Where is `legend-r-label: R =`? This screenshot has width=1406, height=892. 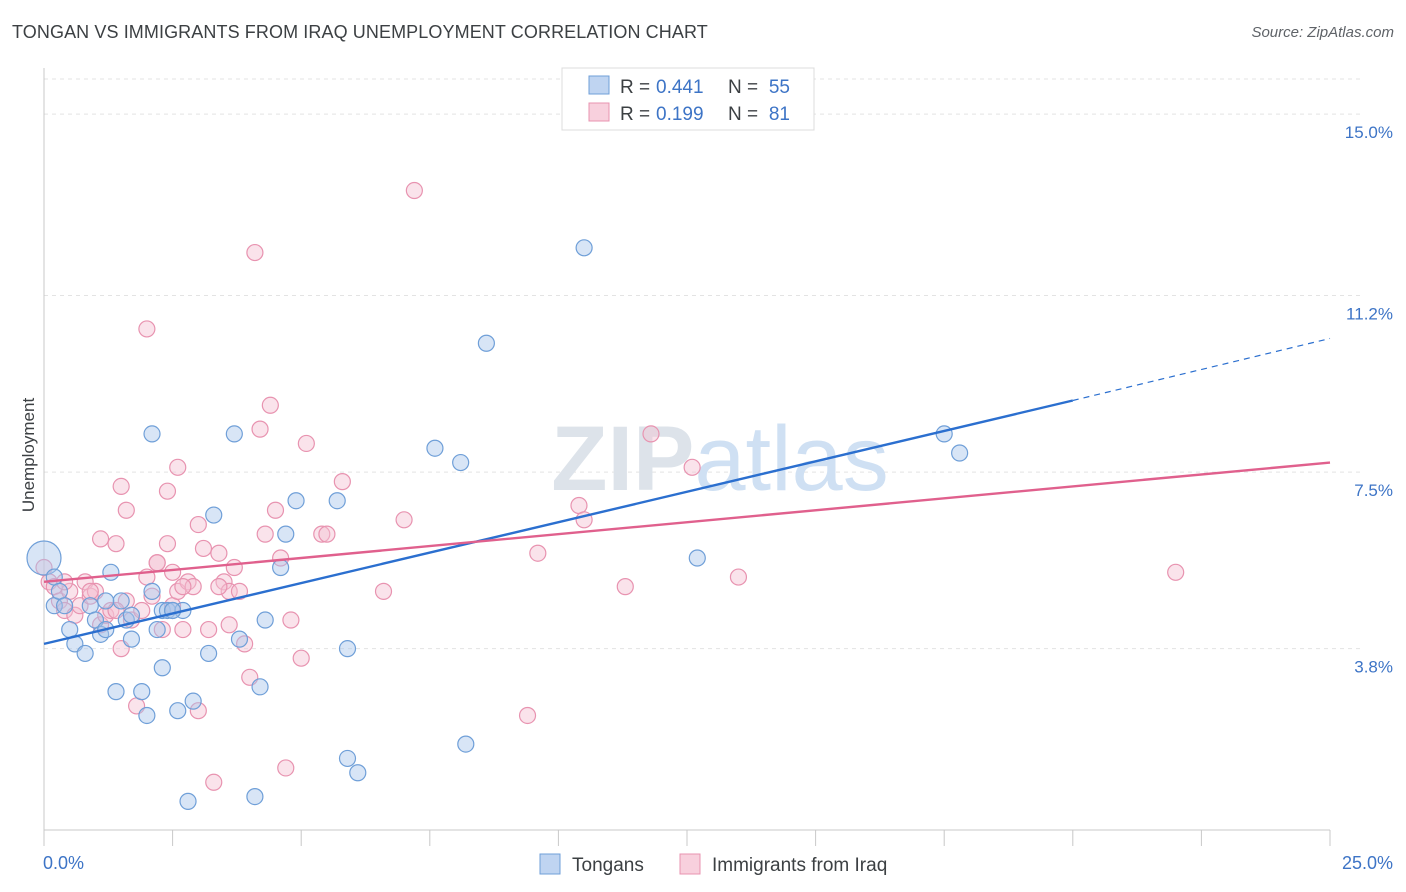
legend-r-label: R = is located at coordinates (635, 114).